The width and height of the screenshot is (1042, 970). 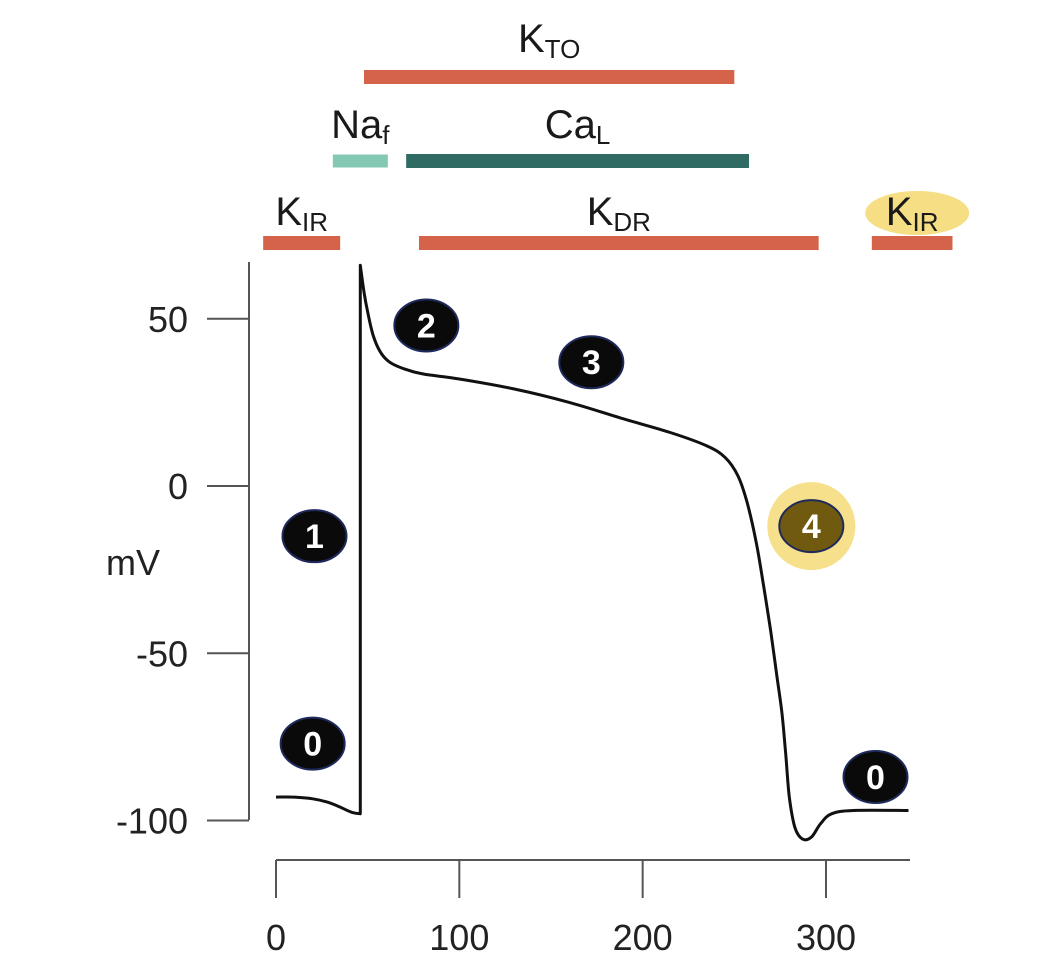 I want to click on phase-label: 2, so click(x=426, y=326).